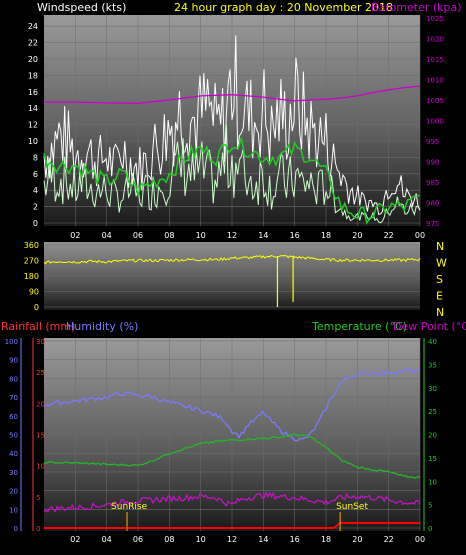 Image resolution: width=466 pixels, height=555 pixels. I want to click on temperature-tick-label: 5, so click(430, 506).